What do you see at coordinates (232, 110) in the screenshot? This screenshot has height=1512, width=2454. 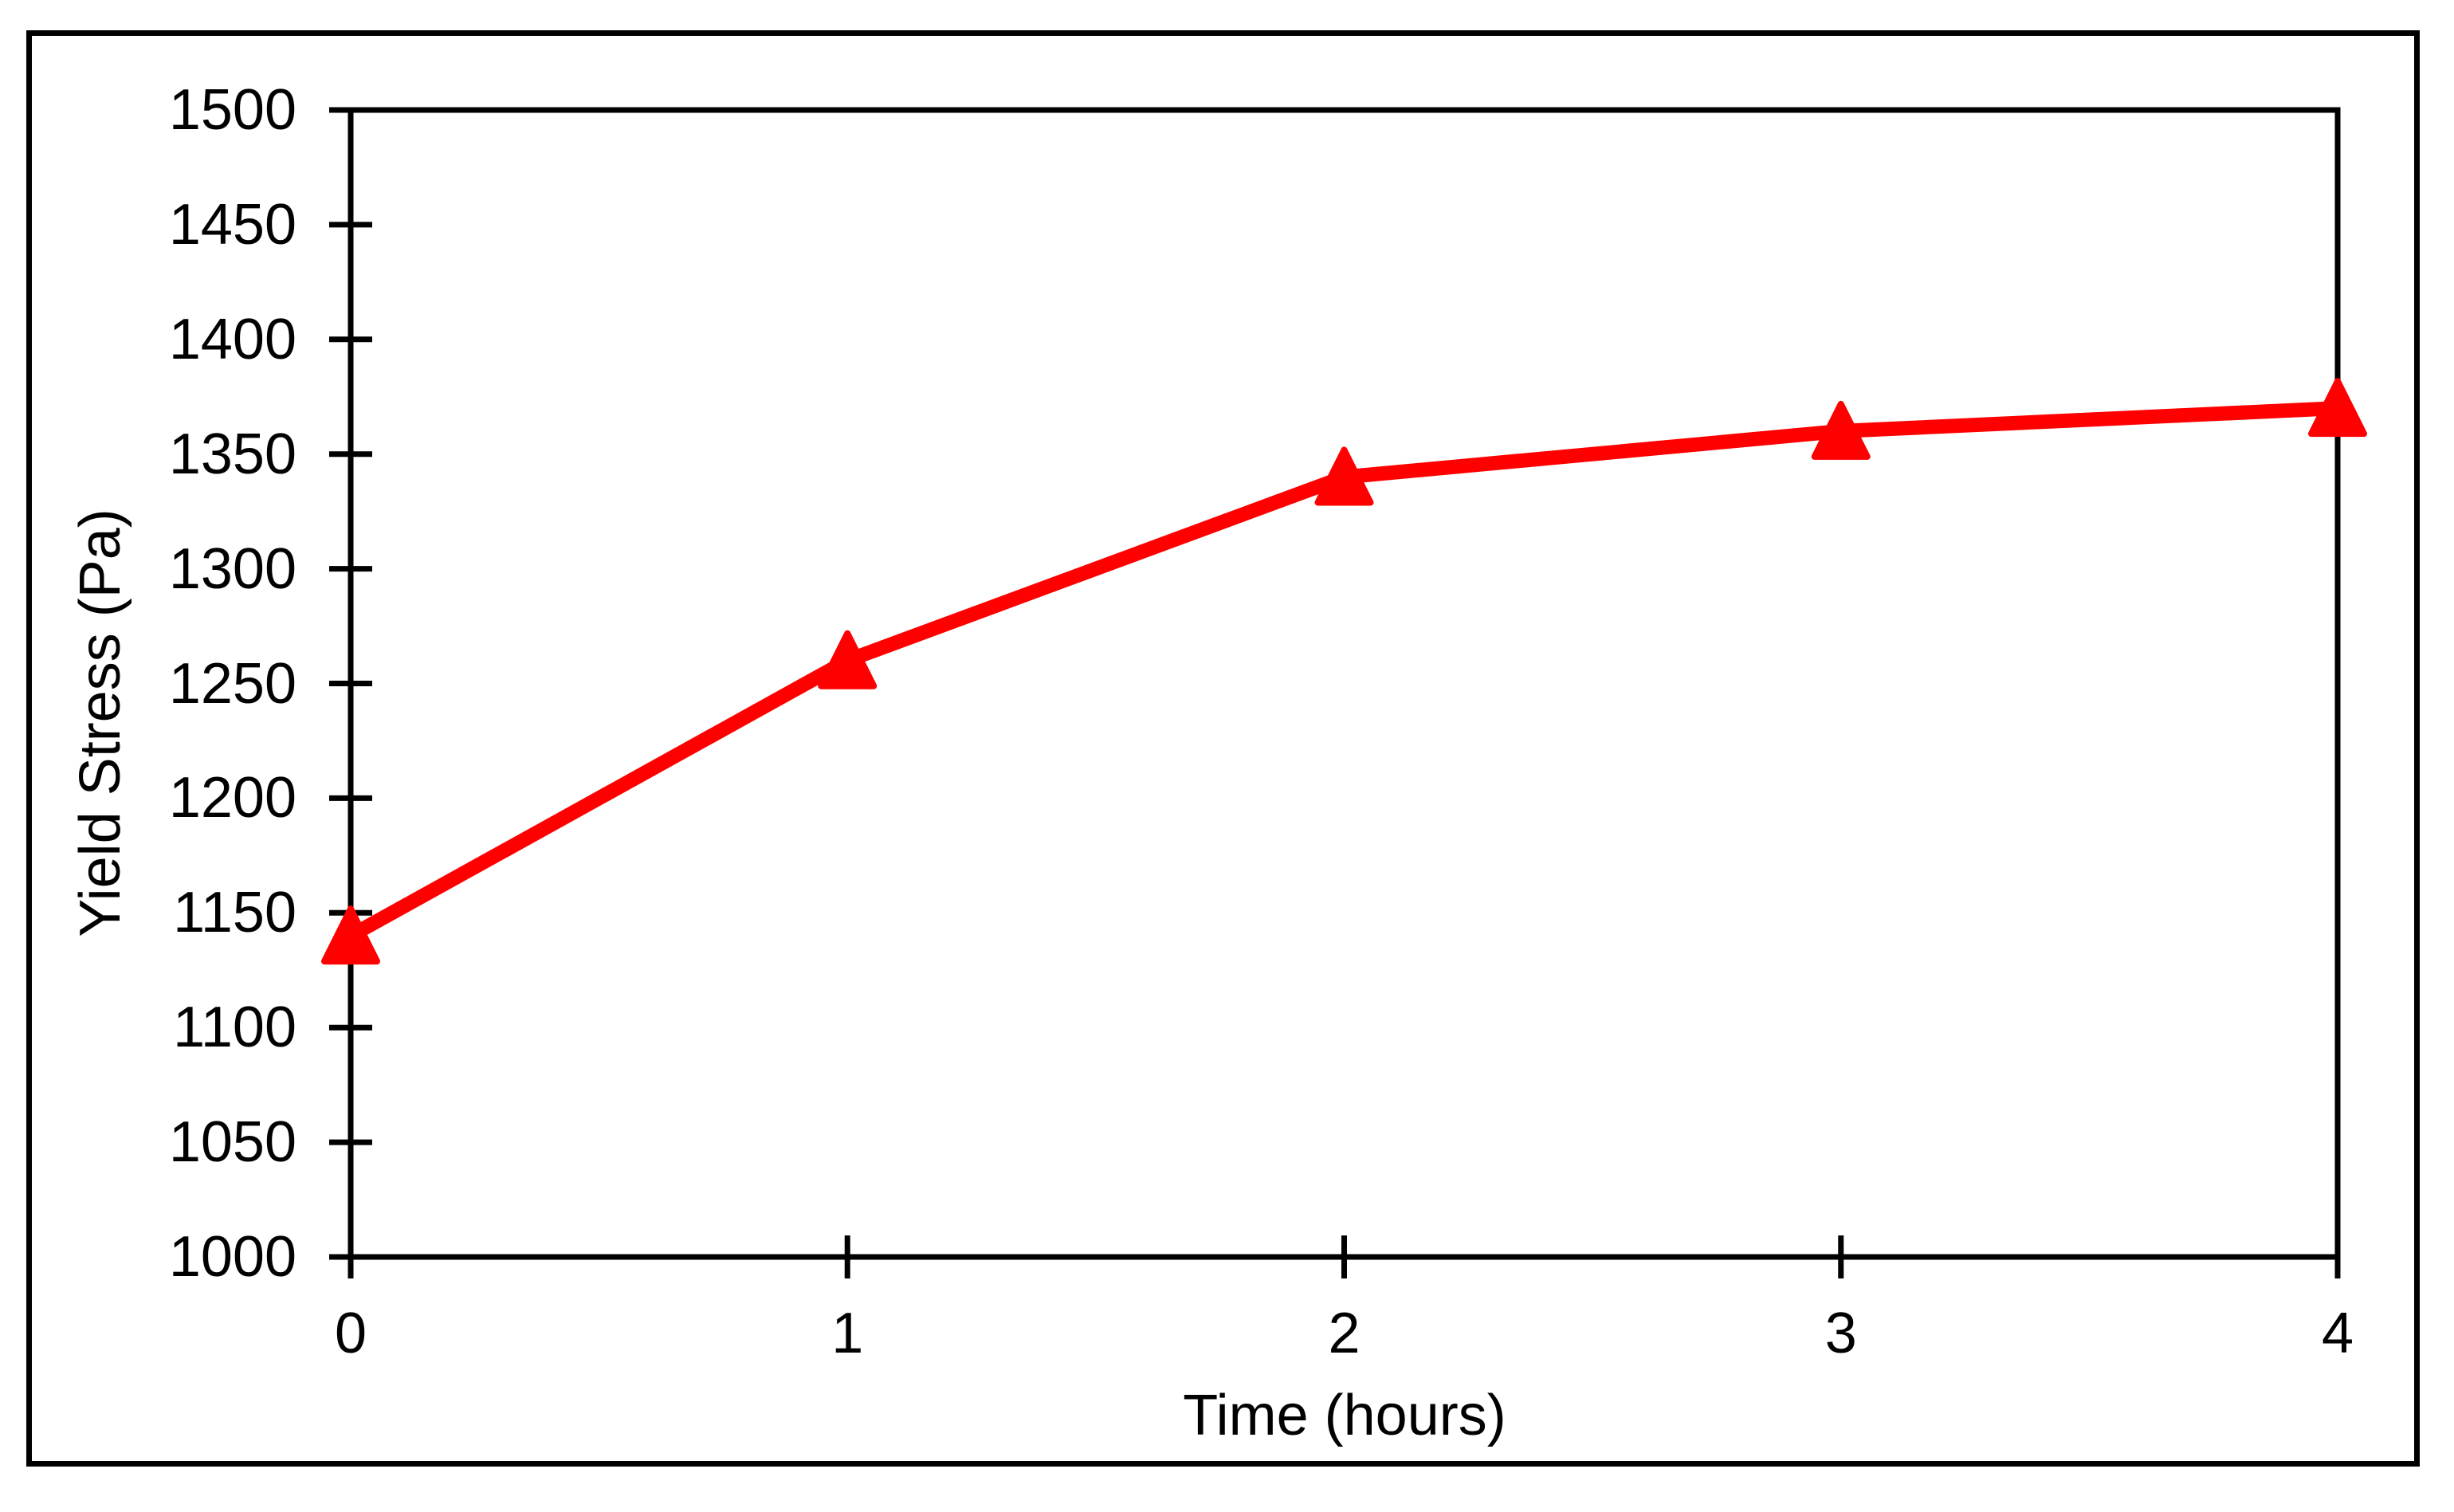 I see `y-tick-label: 1500` at bounding box center [232, 110].